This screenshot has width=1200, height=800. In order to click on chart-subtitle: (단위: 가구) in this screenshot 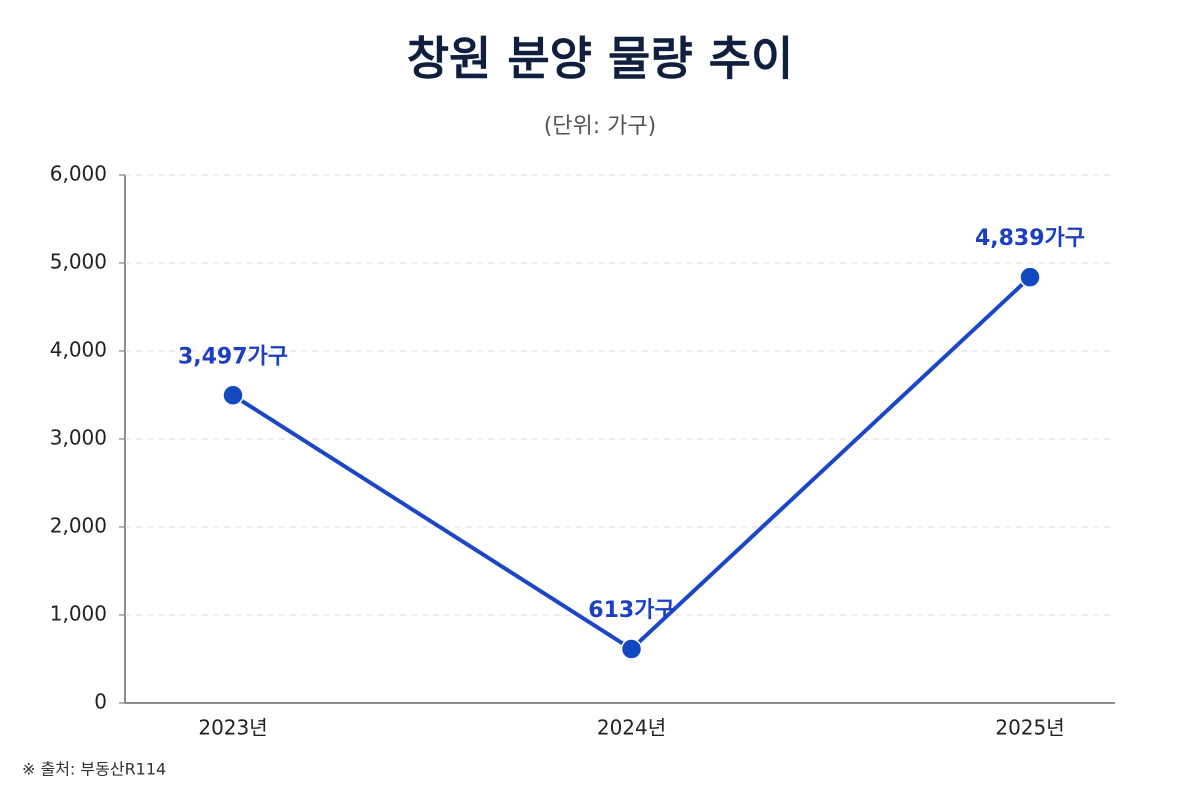, I will do `click(600, 126)`.